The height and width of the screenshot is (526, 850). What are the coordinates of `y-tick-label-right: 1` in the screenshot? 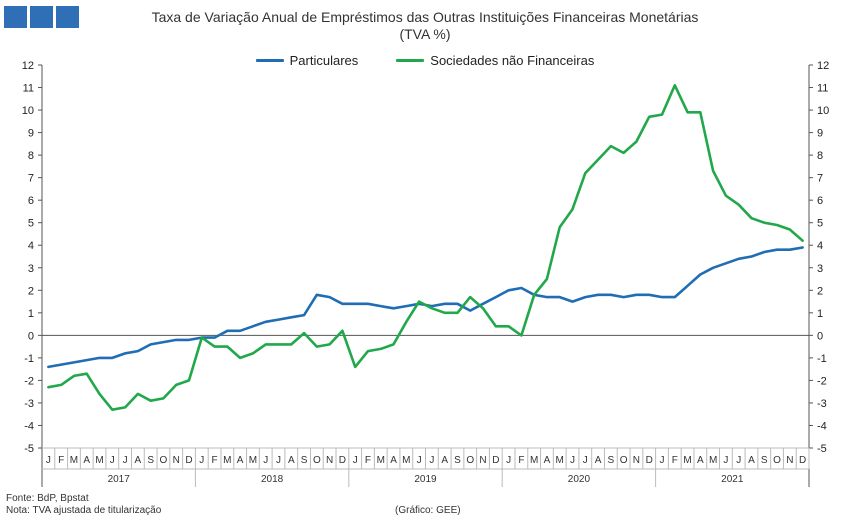 It's located at (820, 314).